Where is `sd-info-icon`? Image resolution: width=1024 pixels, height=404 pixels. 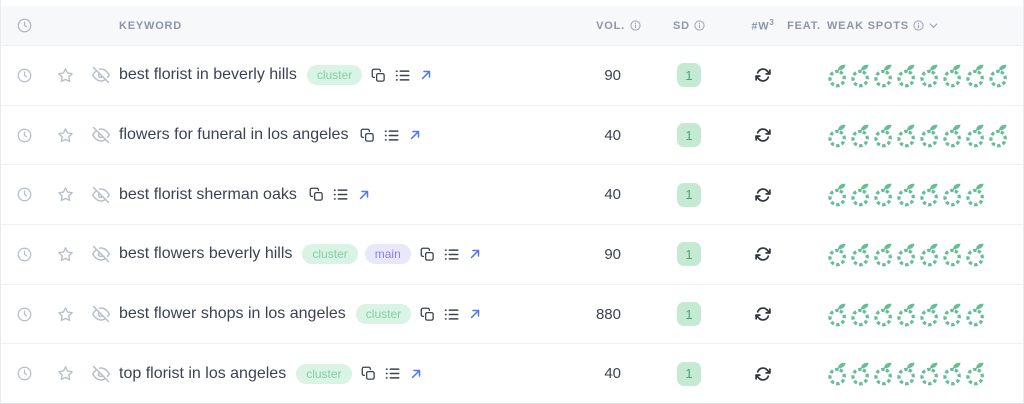
sd-info-icon is located at coordinates (699, 25).